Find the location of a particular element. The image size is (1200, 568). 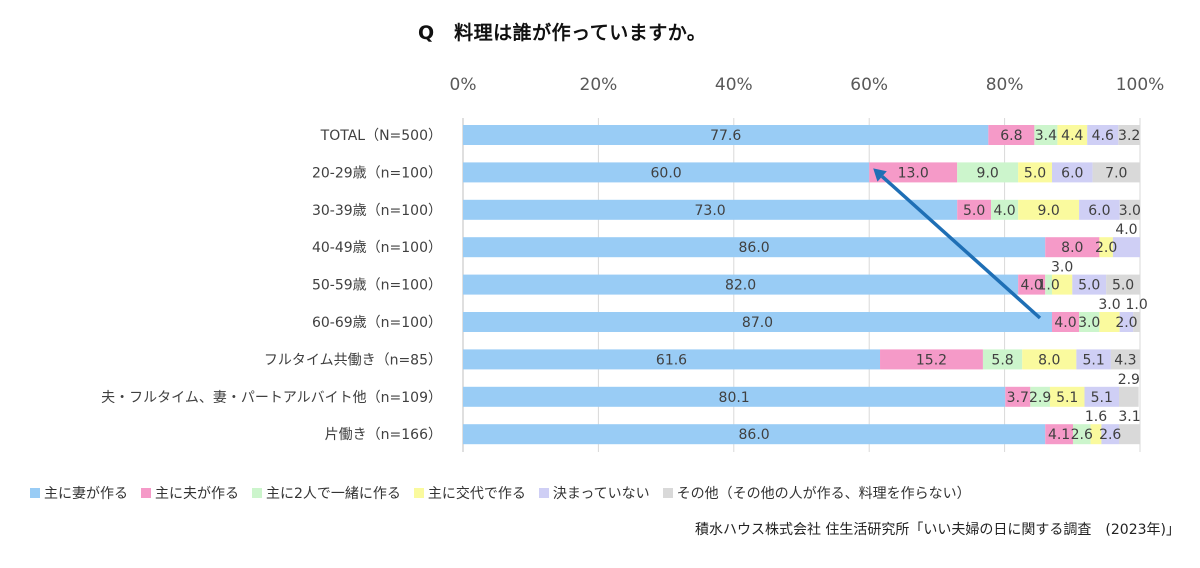

legend-item: 主に交代で作る is located at coordinates (469, 493).